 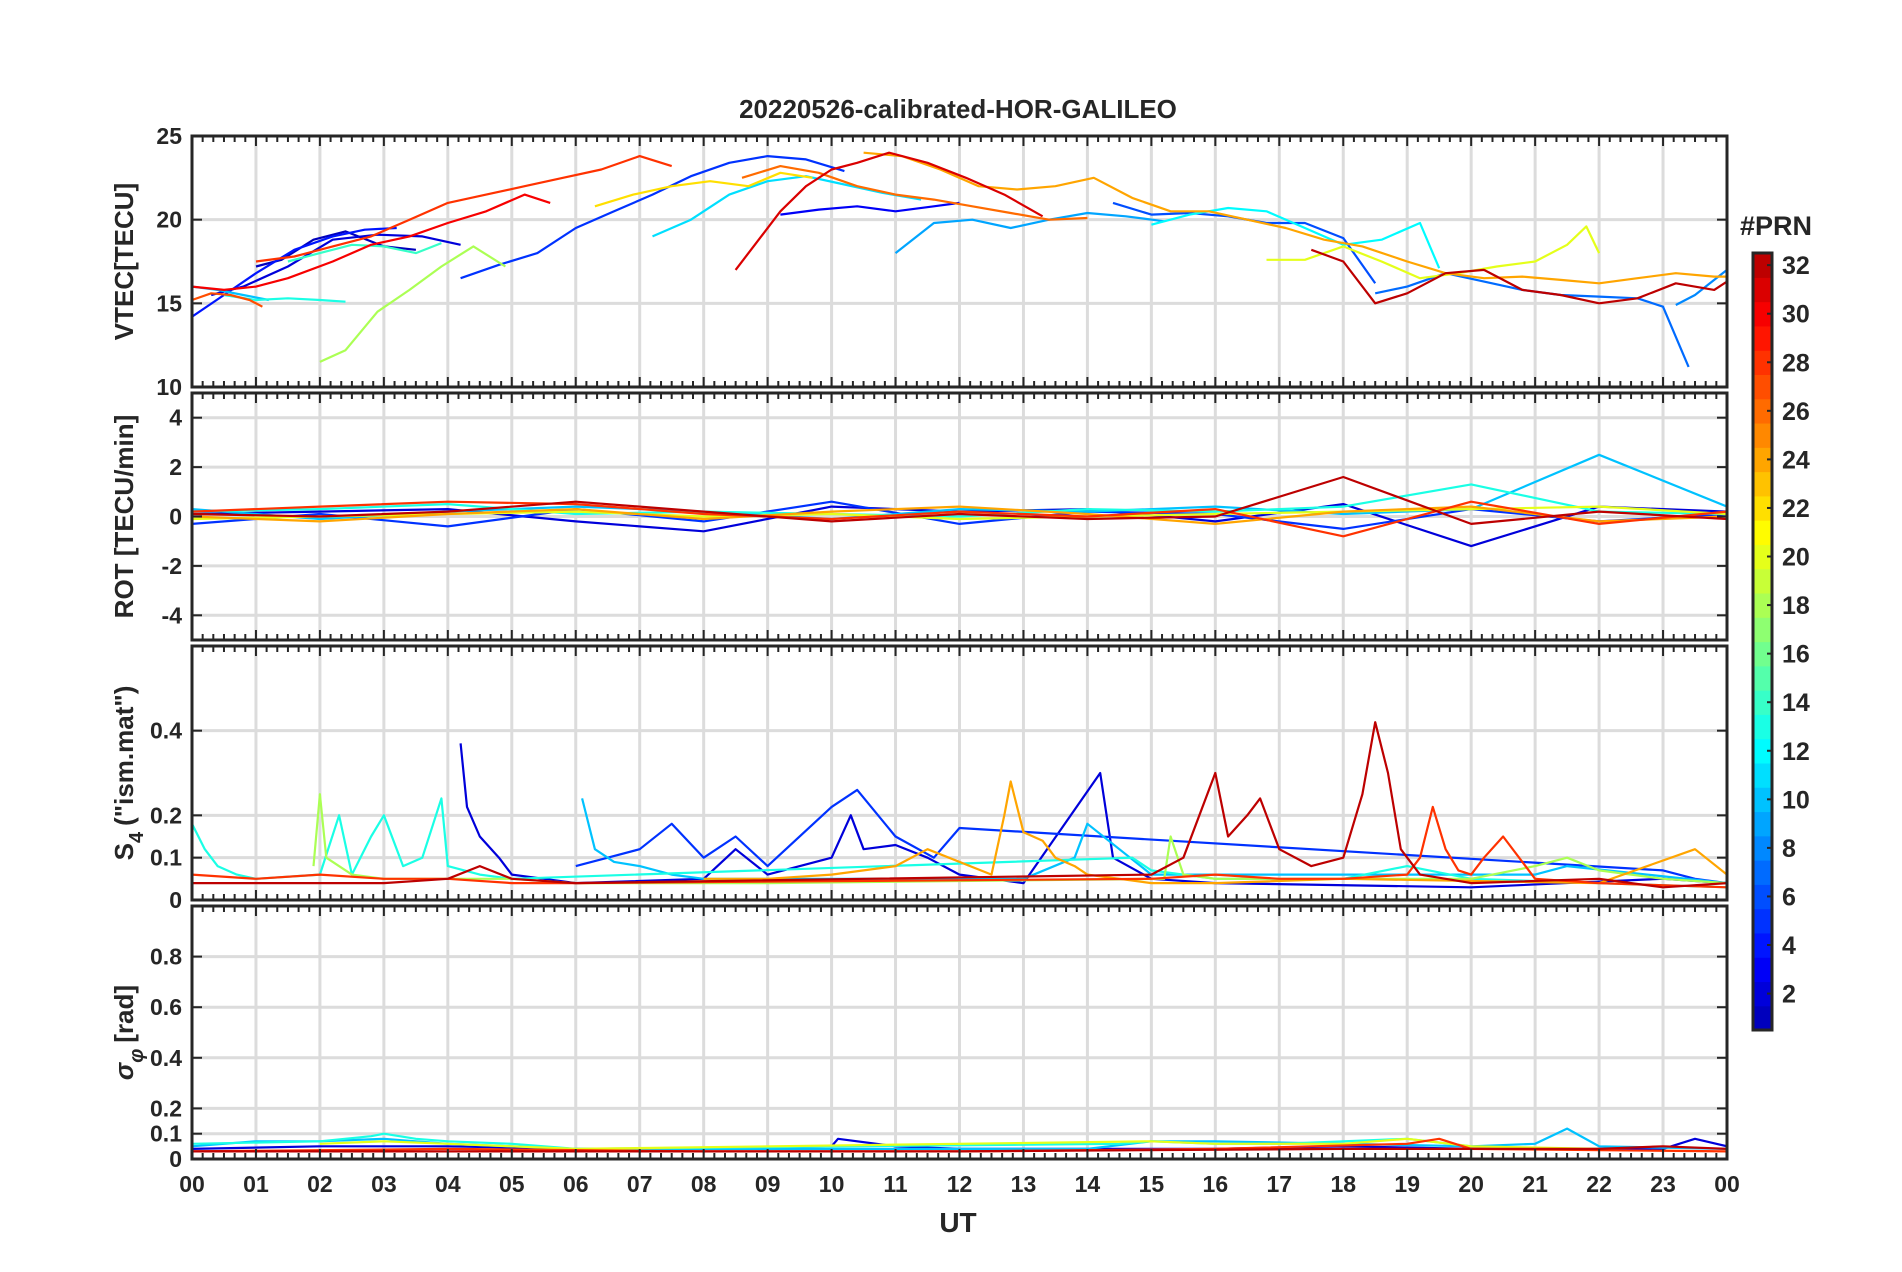 What do you see at coordinates (166, 1007) in the screenshot?
I see `y-tick-label: 0.6` at bounding box center [166, 1007].